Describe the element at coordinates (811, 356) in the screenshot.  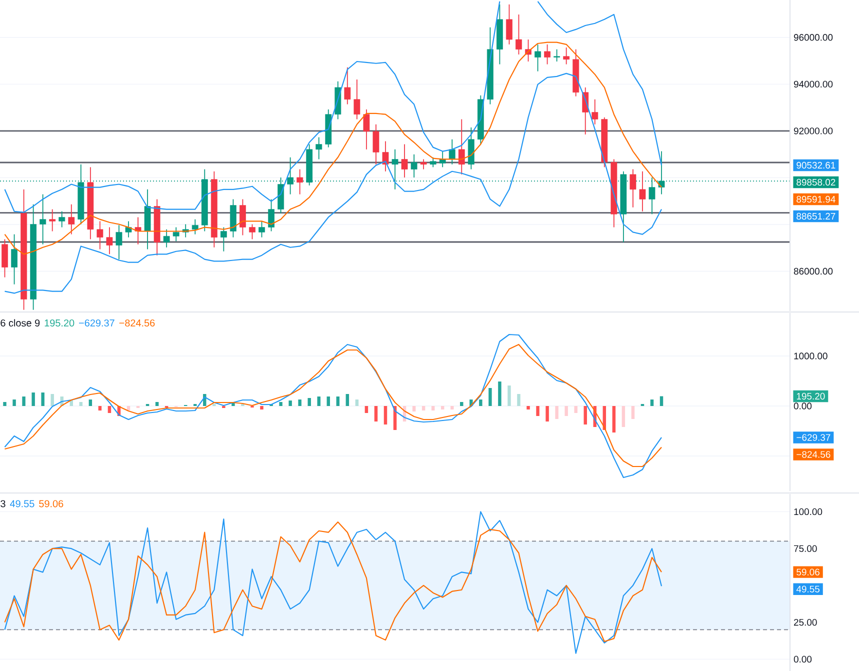
I see `y-tick-label: 1000.00` at that location.